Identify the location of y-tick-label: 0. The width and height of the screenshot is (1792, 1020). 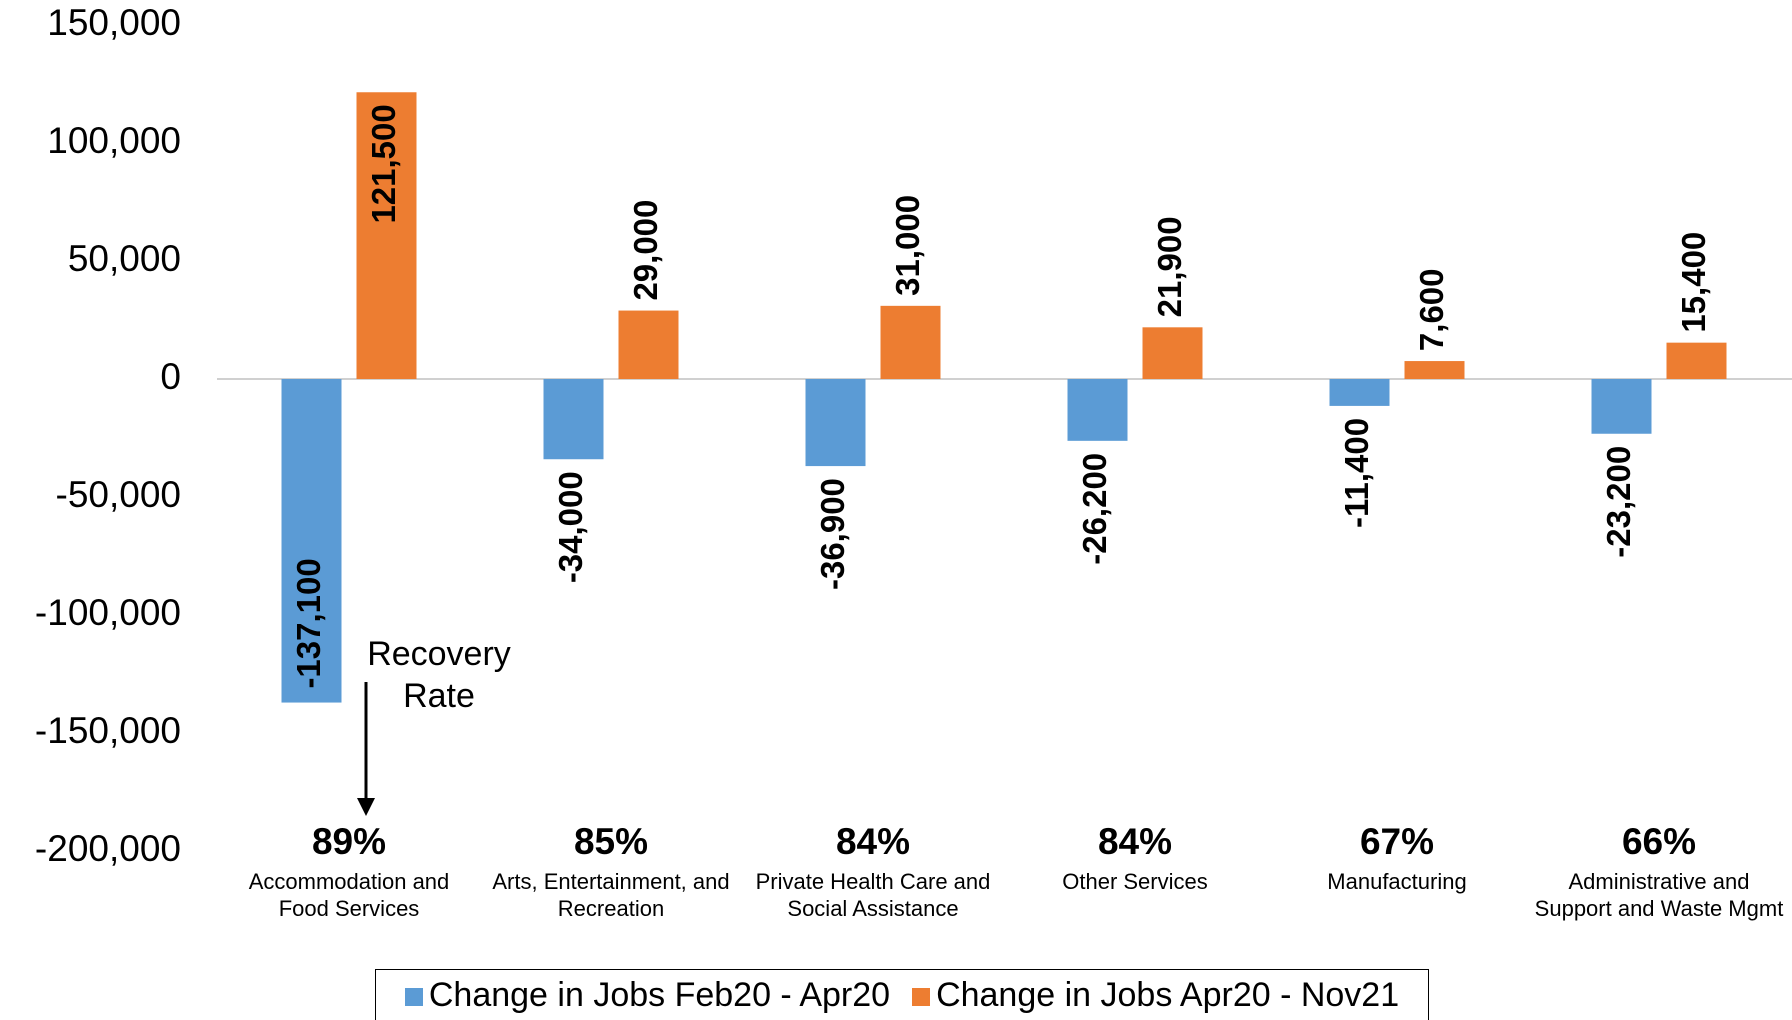
(170, 376).